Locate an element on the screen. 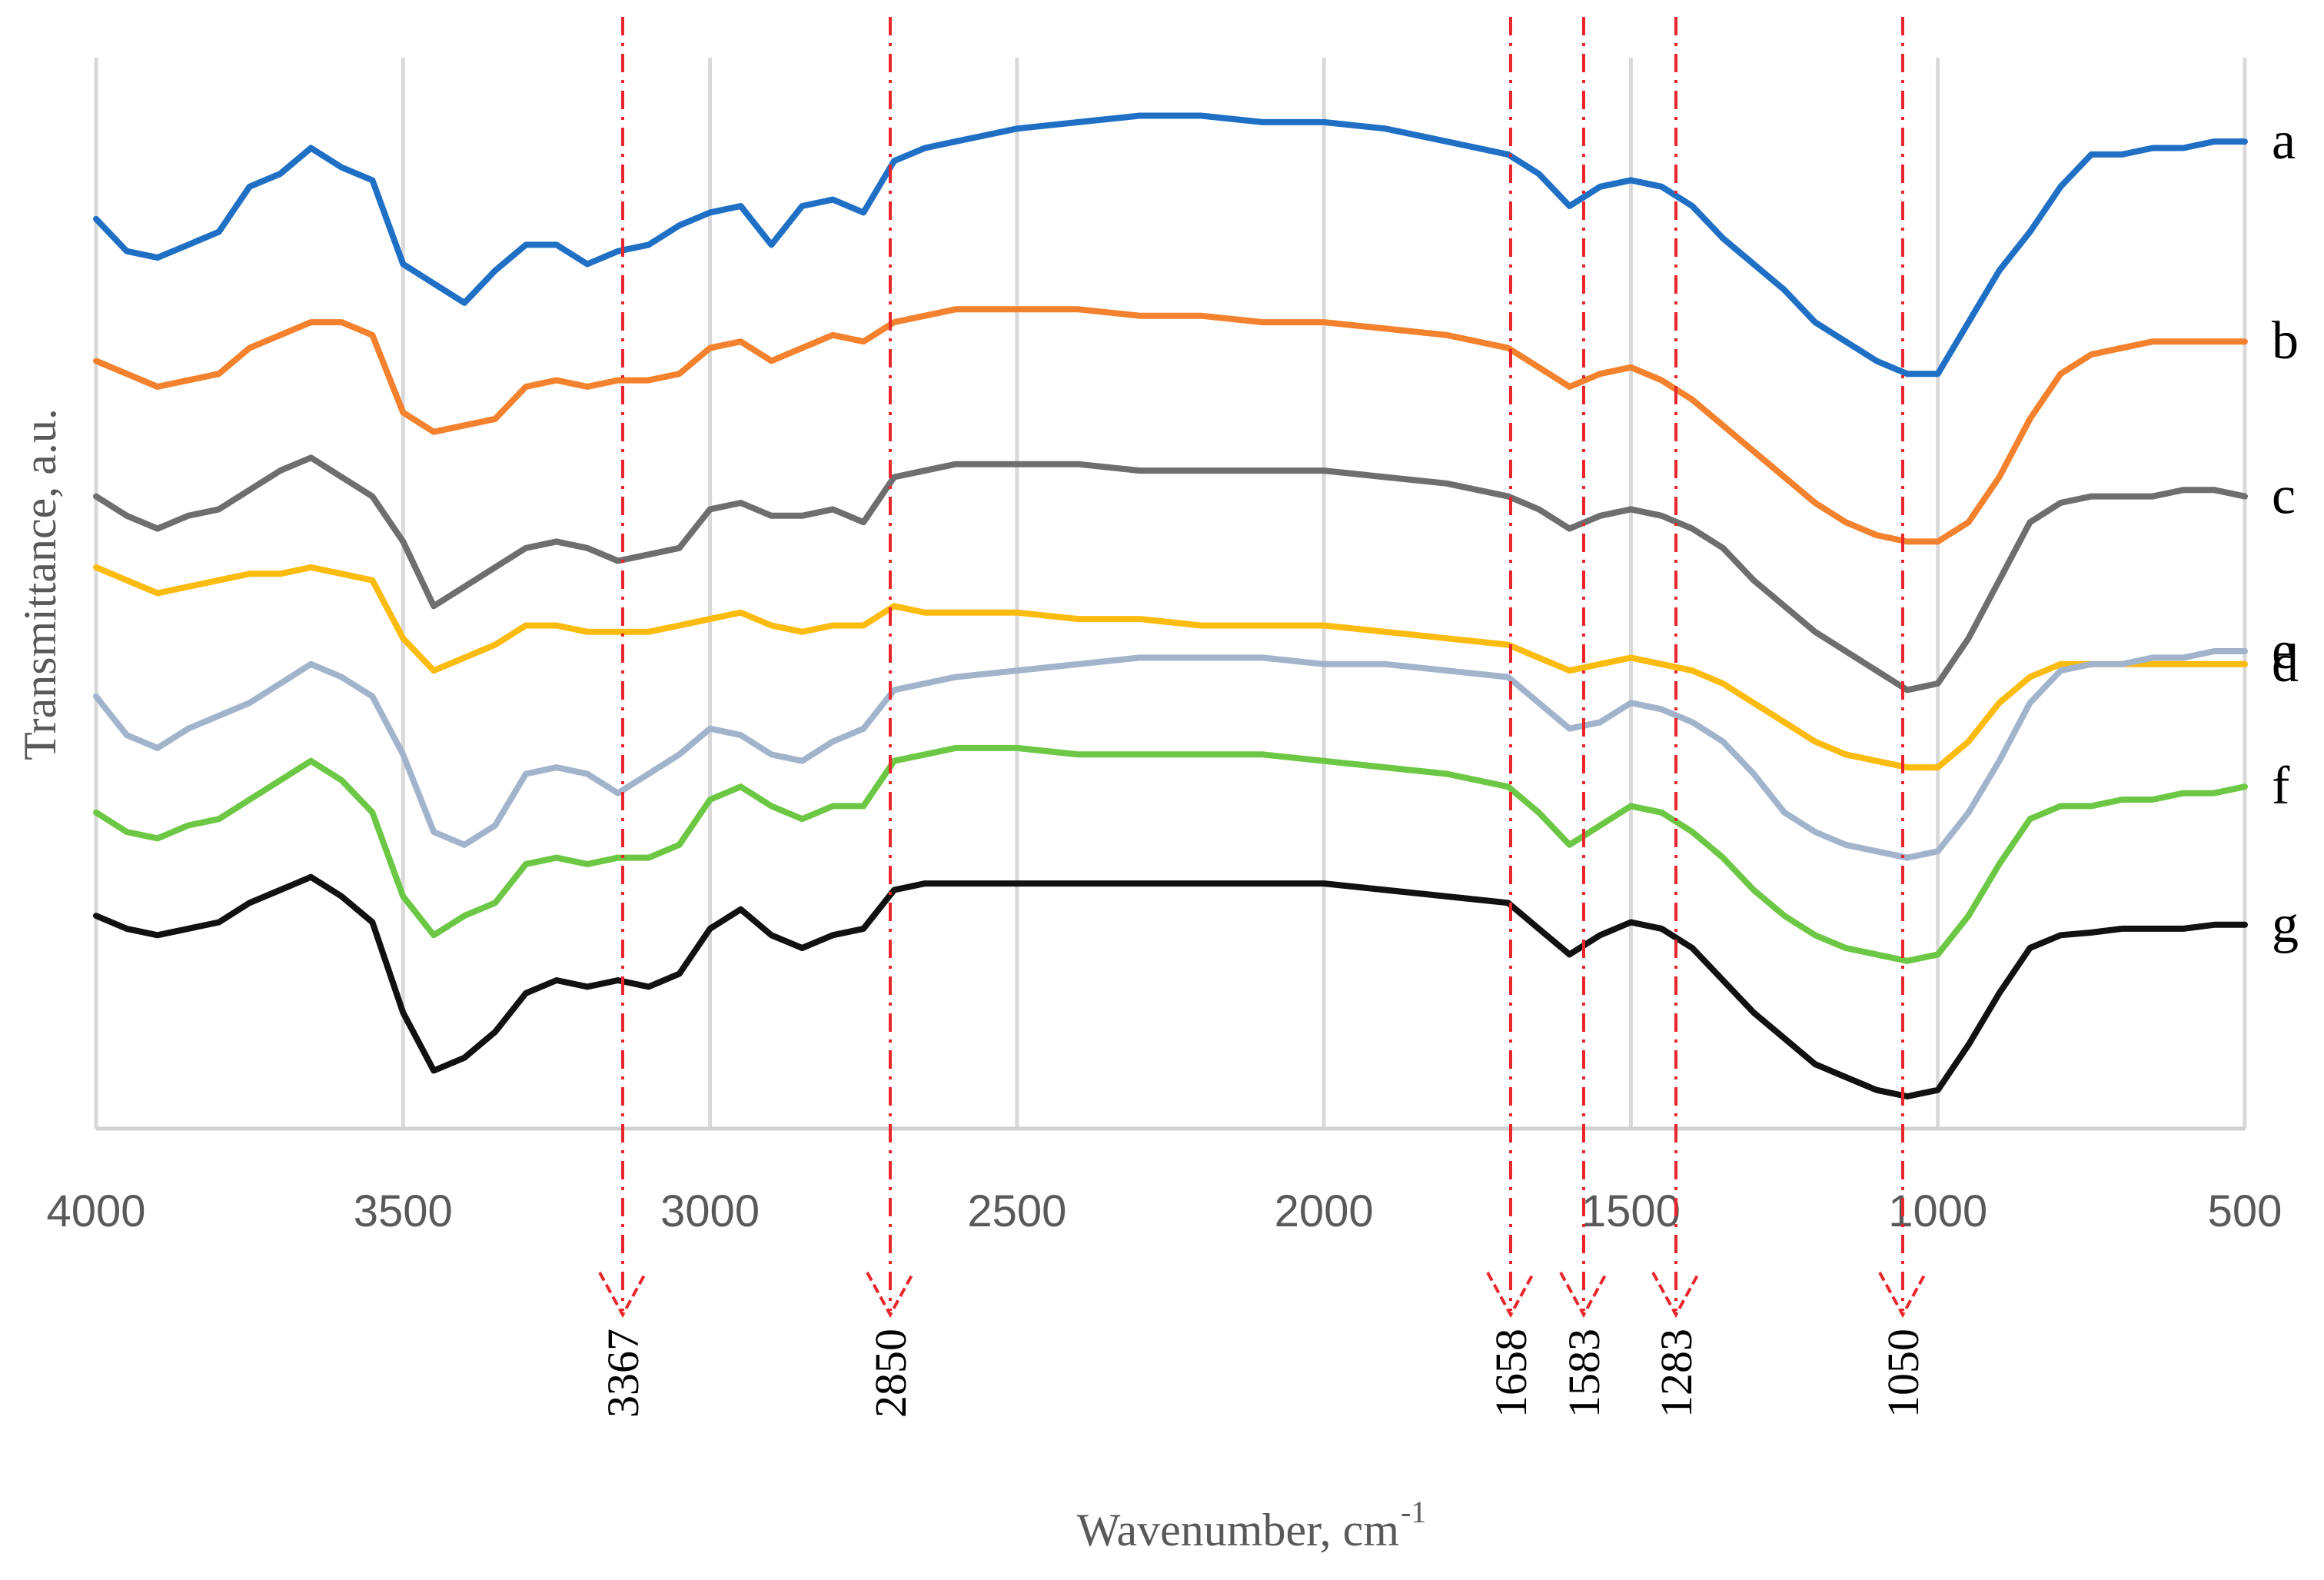 The height and width of the screenshot is (1580, 2324). series-c-line is located at coordinates (1170, 574).